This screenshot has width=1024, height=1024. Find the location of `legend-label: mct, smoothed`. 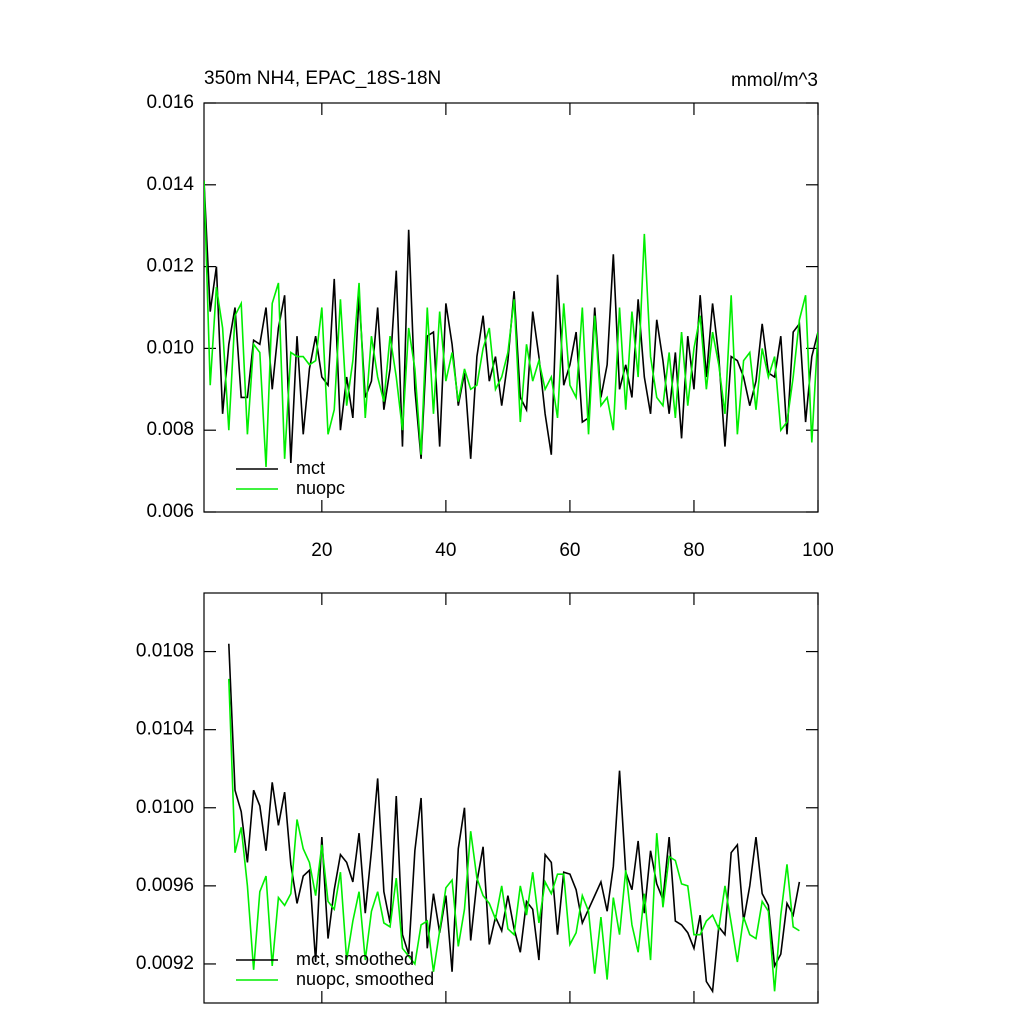

legend-label: mct, smoothed is located at coordinates (355, 959).